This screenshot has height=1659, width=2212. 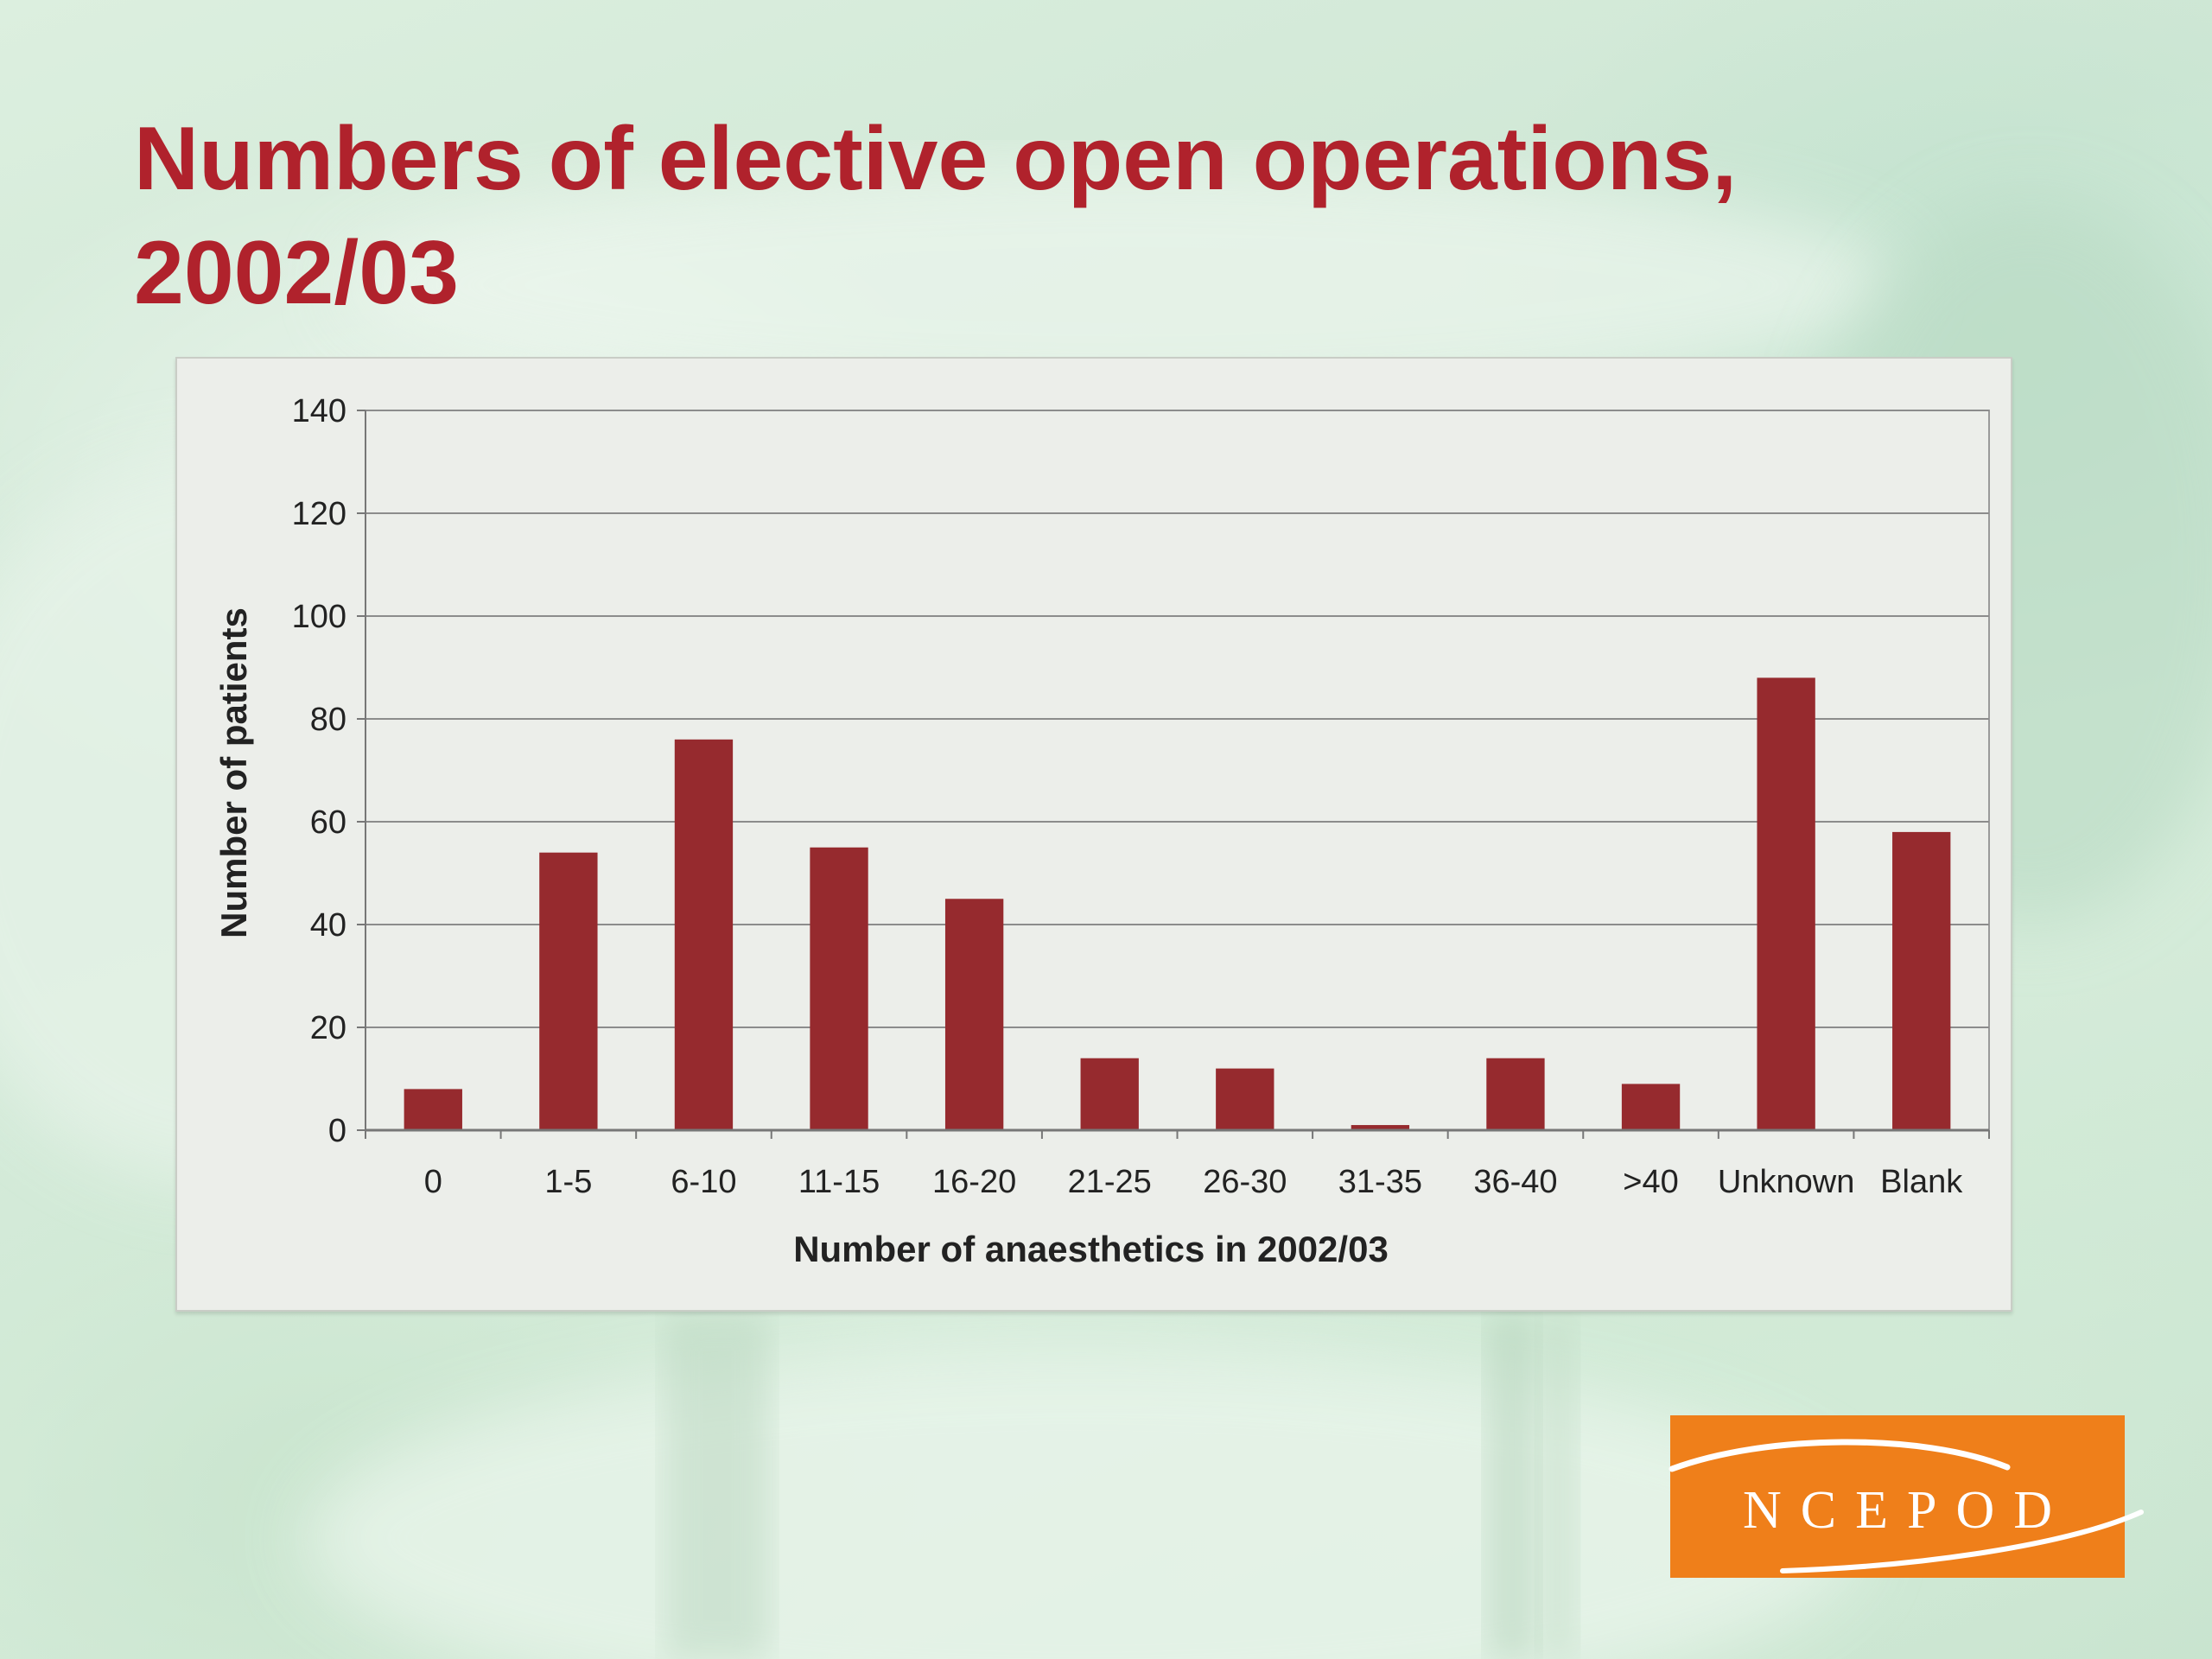 What do you see at coordinates (319, 617) in the screenshot?
I see `y-tick-label: 100` at bounding box center [319, 617].